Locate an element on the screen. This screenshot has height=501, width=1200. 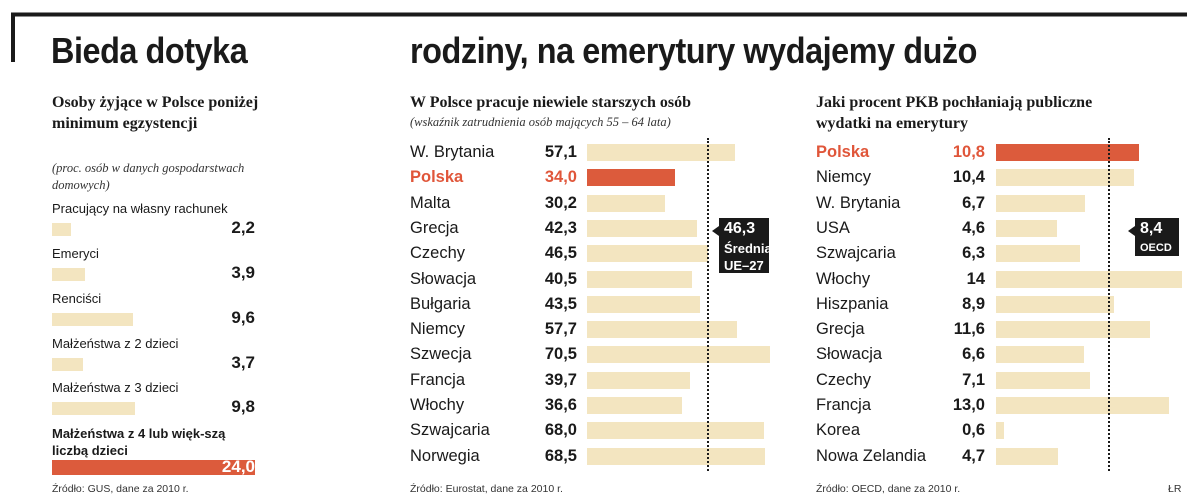
poverty-bar-malzenstwa-z-3-dzieci is located at coordinates (93, 408).